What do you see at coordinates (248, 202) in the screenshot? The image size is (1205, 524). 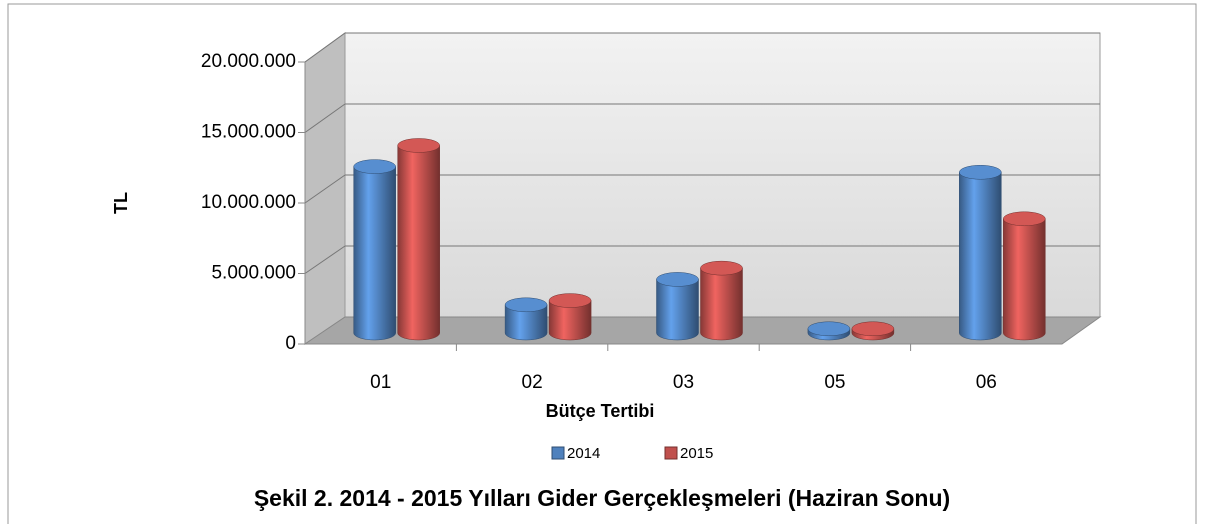 I see `y-tick-label: 10.000.000` at bounding box center [248, 202].